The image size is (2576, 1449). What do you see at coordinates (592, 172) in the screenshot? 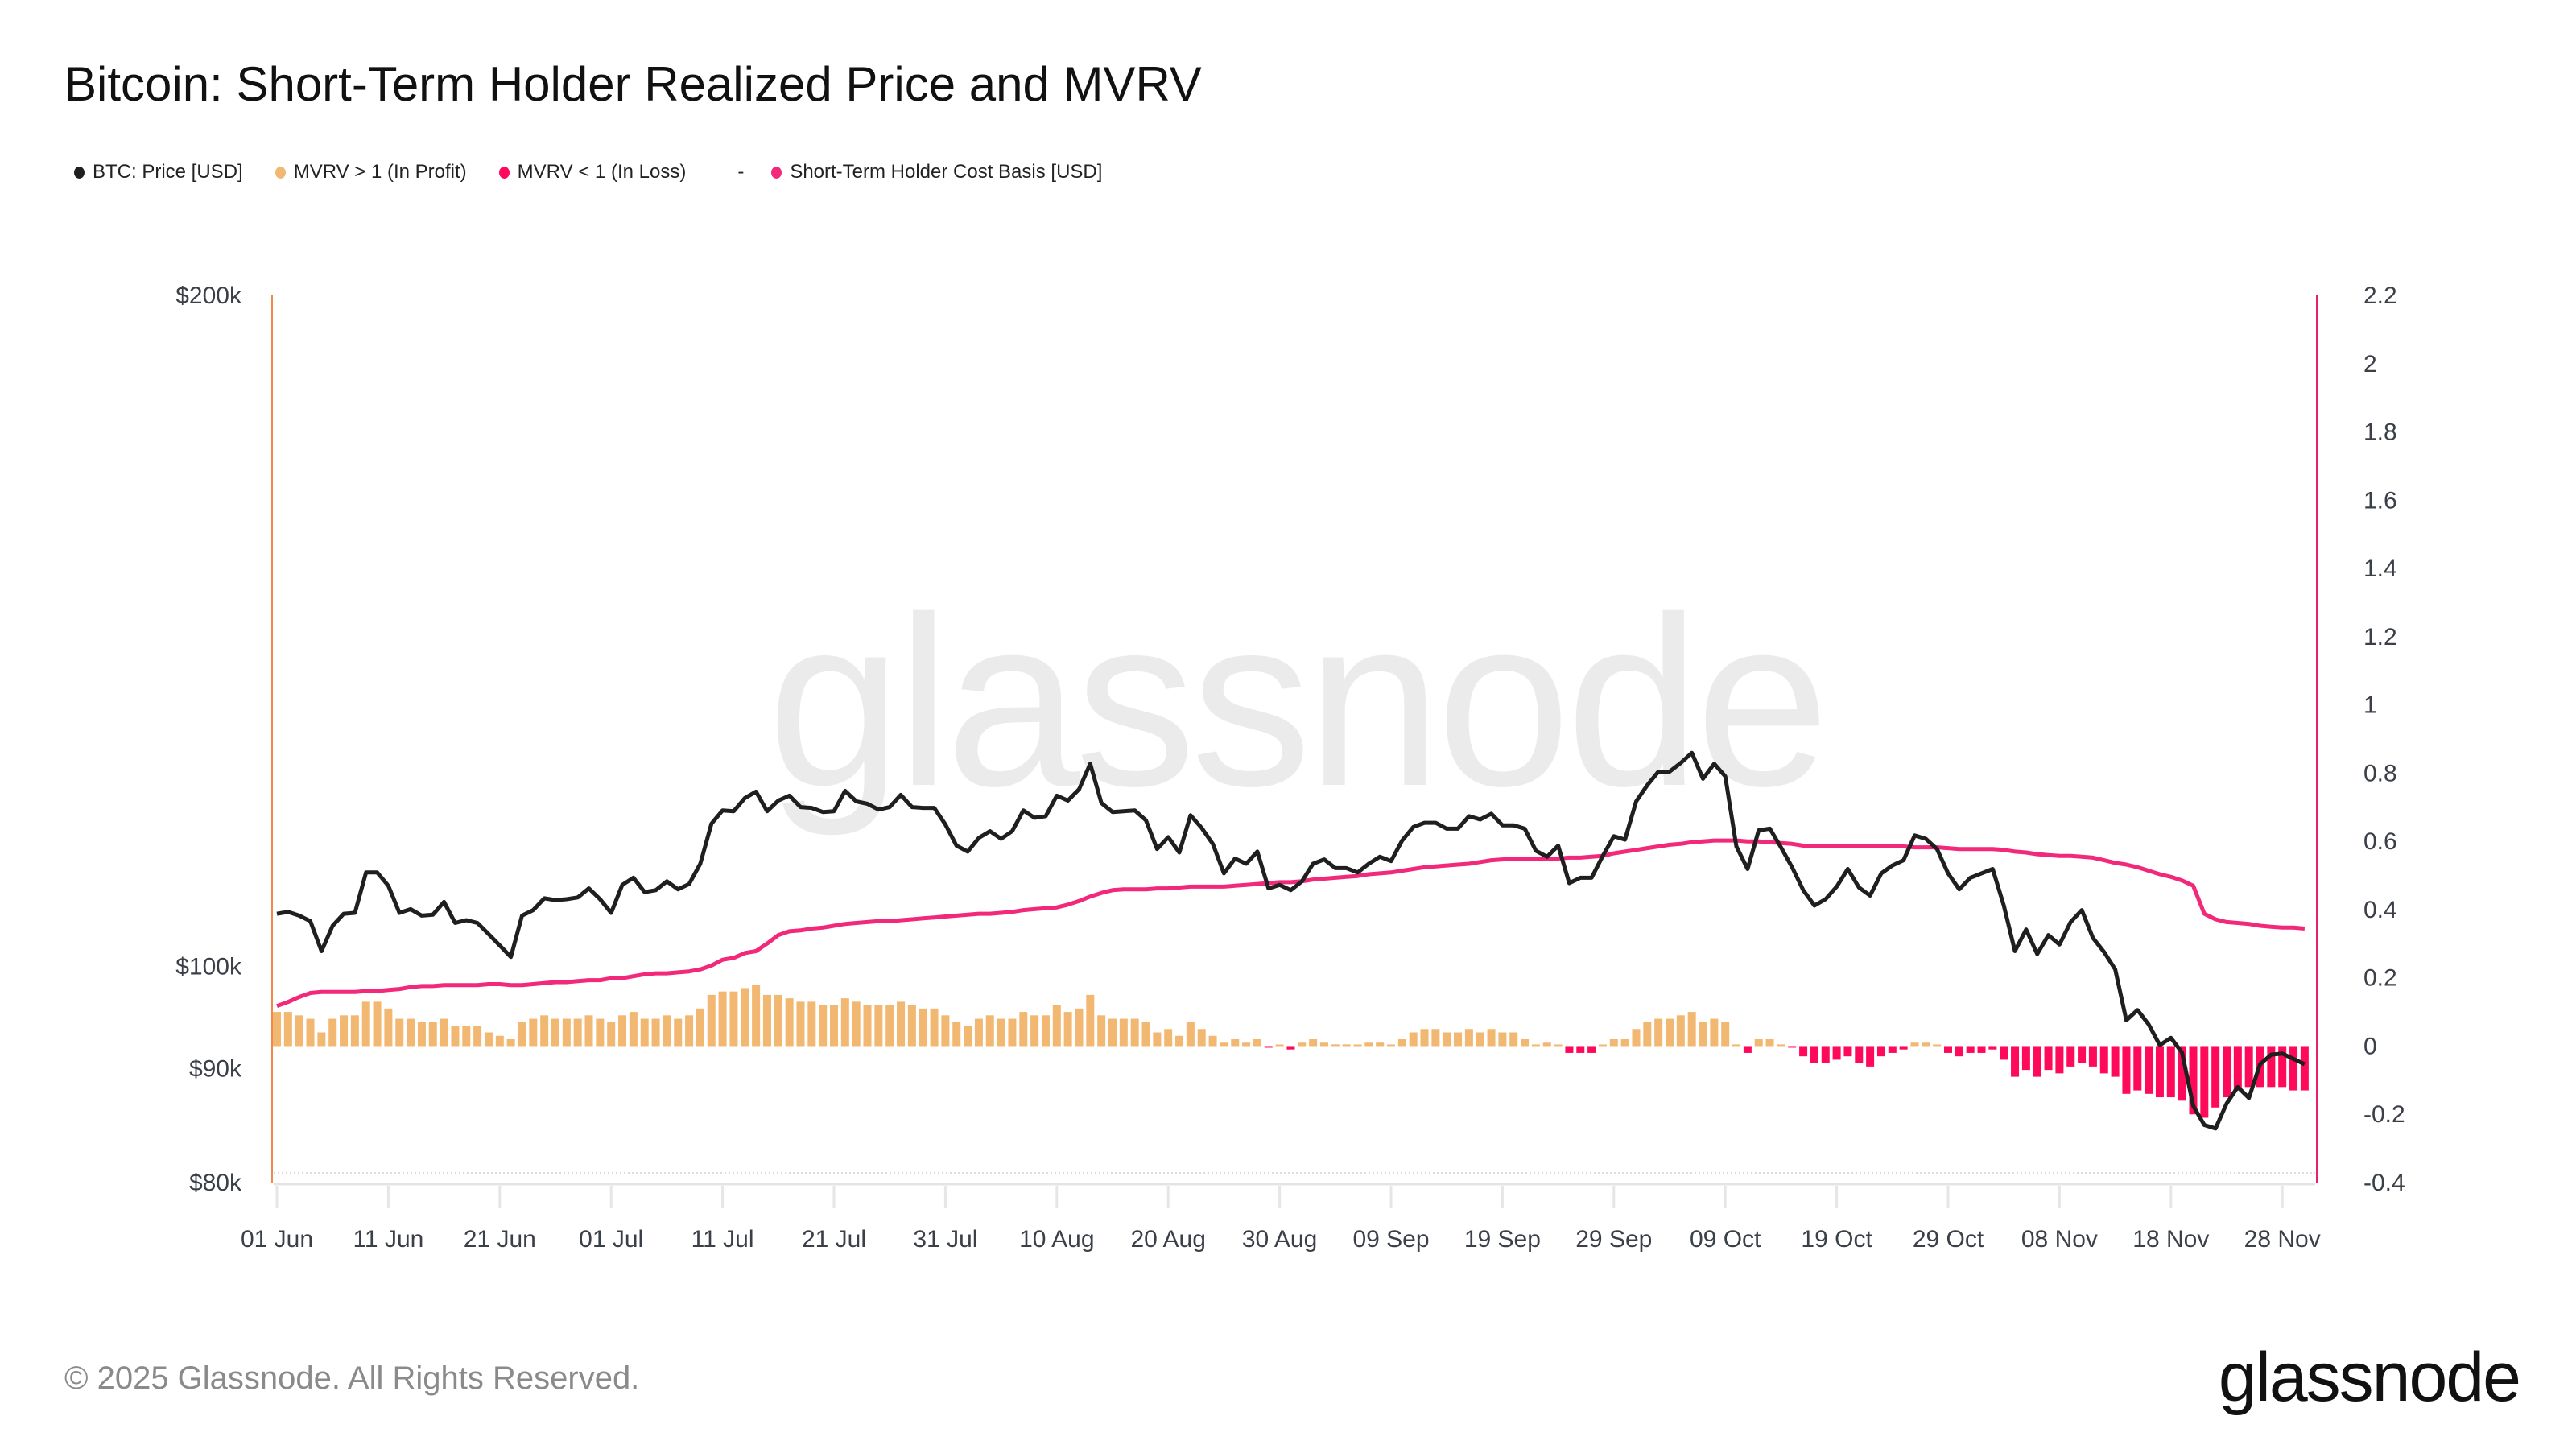
I see `legend-item-mvrv-loss: MVRV < 1 (In Loss)` at bounding box center [592, 172].